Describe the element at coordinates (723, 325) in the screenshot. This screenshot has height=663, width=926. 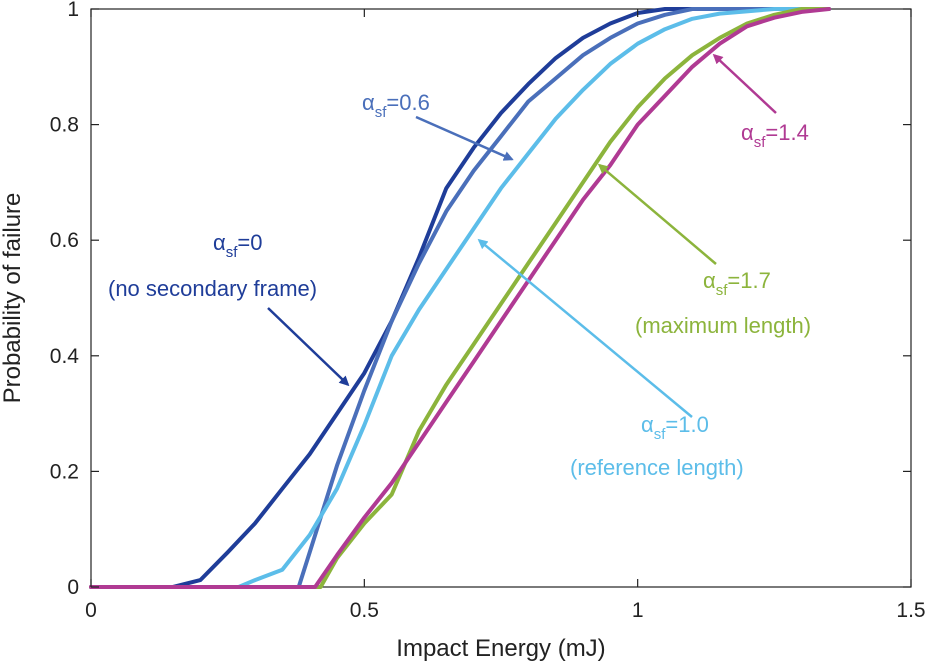
I see `annotation-alpha-17-line2: (maximum length)` at that location.